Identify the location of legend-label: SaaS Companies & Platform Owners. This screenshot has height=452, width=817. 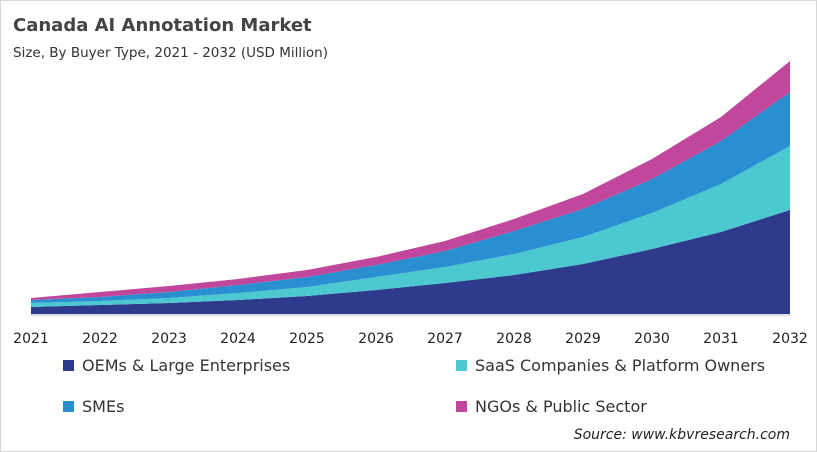
(620, 365).